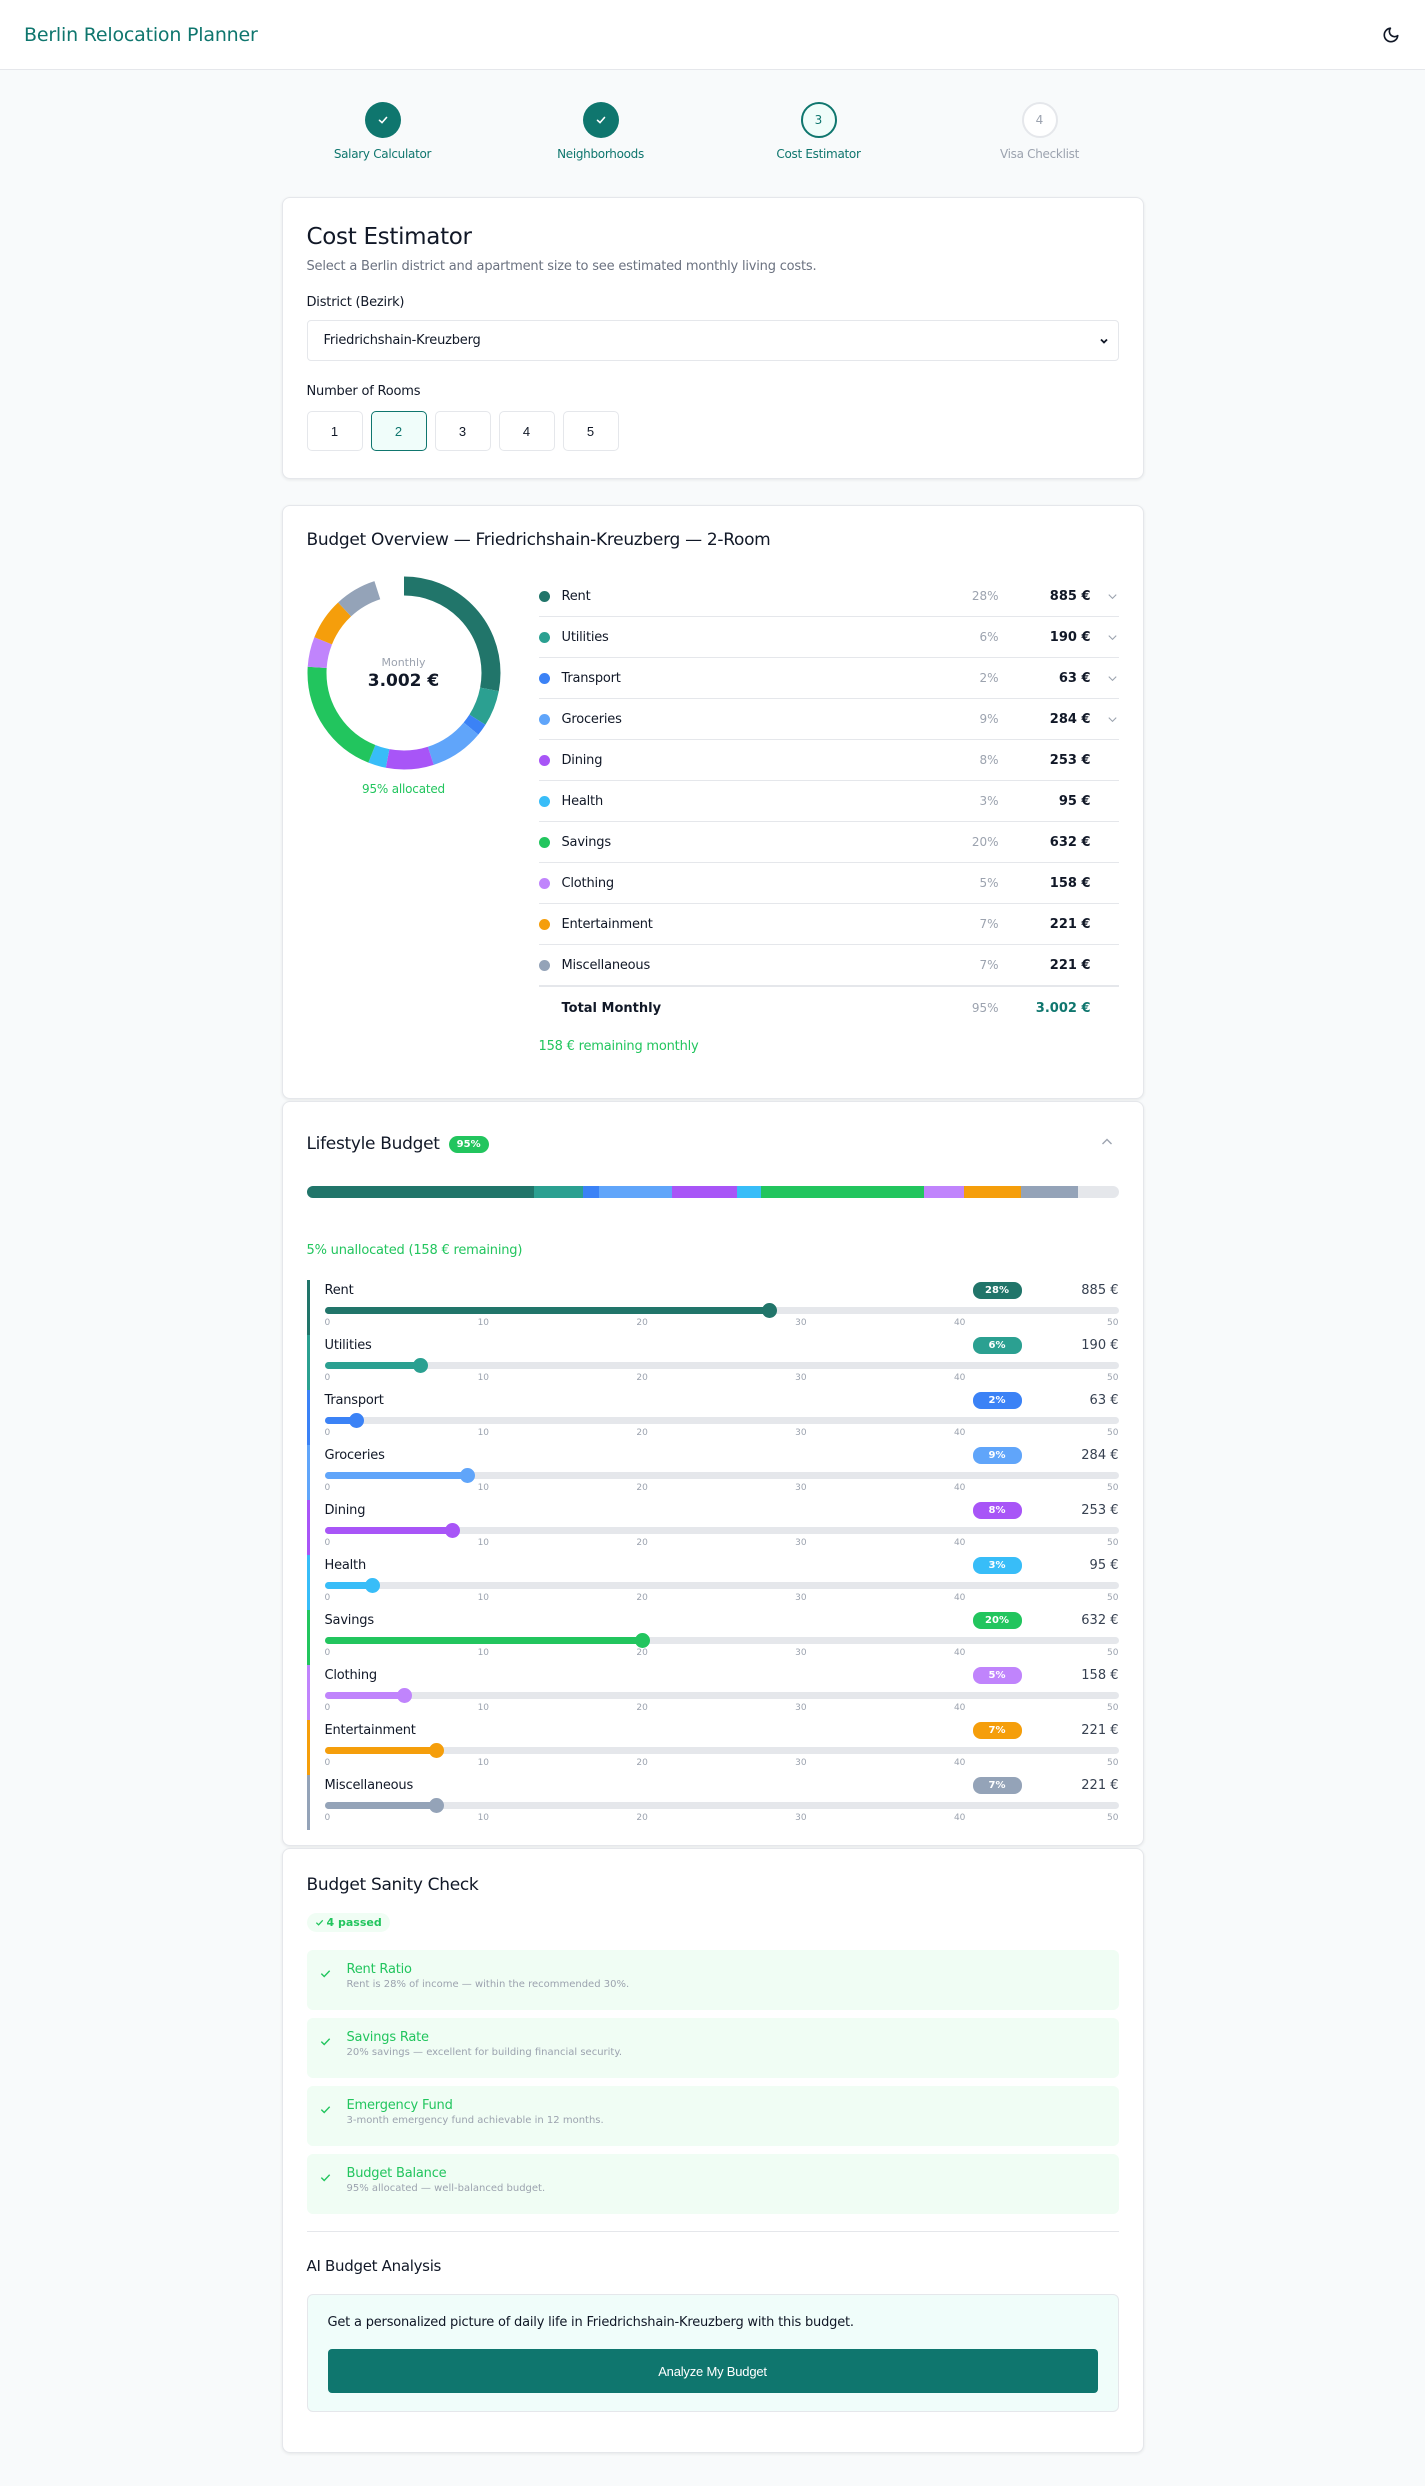 The width and height of the screenshot is (1425, 2486). I want to click on sanity-check-title: Budget Sanity Check, so click(392, 1885).